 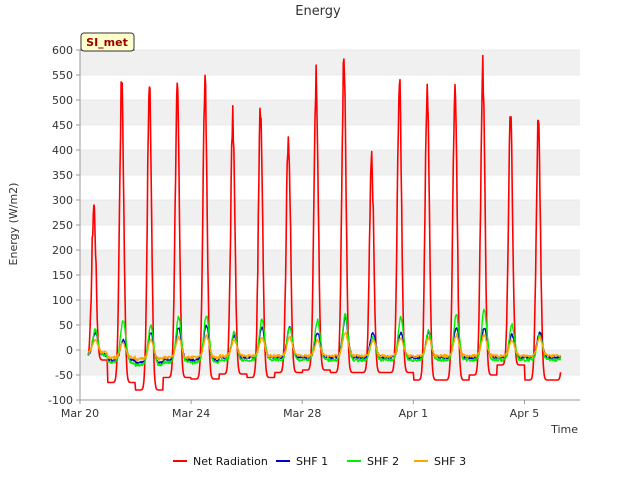 I want to click on legend-label: SHF 2, so click(x=383, y=461).